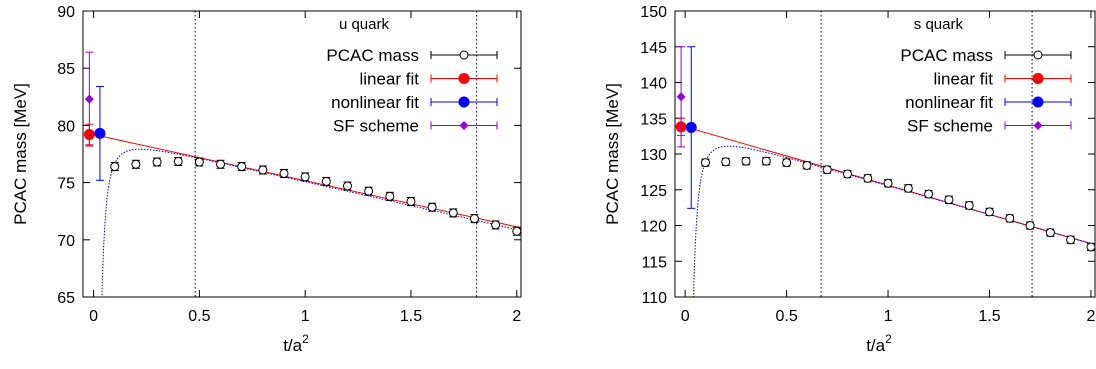  Describe the element at coordinates (654, 262) in the screenshot. I see `y-tick-label: 115` at that location.